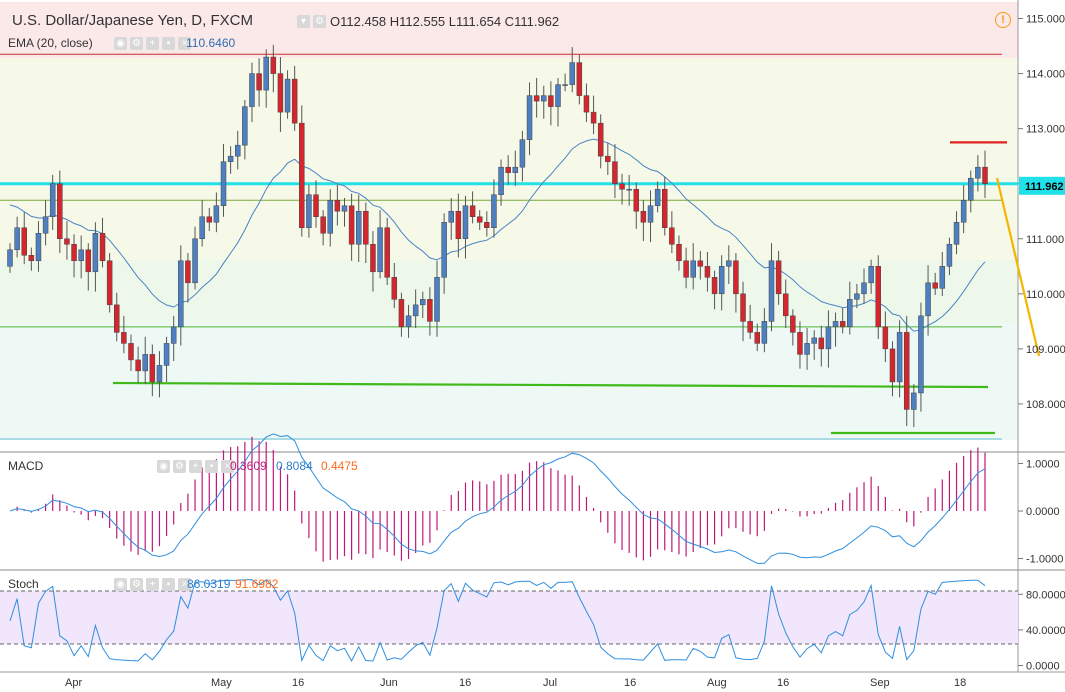 The width and height of the screenshot is (1065, 692). Describe the element at coordinates (497, 621) in the screenshot. I see `stoch-k-line` at that location.